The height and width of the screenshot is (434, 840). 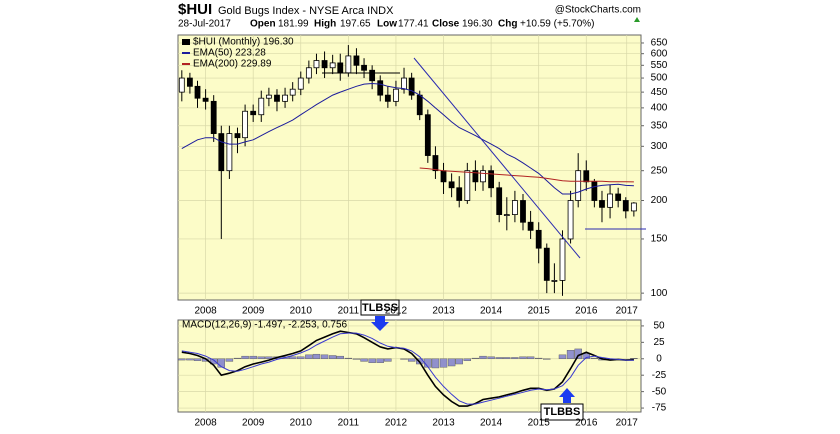 I want to click on x-tick-label: 2012, so click(x=396, y=311).